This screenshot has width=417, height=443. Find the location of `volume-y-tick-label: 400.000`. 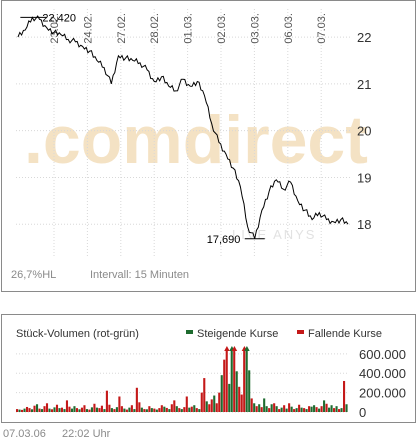

volume-y-tick-label: 400.000 is located at coordinates (382, 373).